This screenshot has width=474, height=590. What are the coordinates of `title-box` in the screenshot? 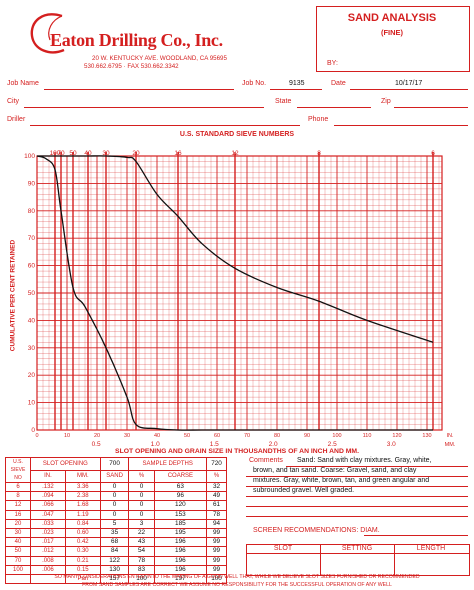 It's located at (393, 39).